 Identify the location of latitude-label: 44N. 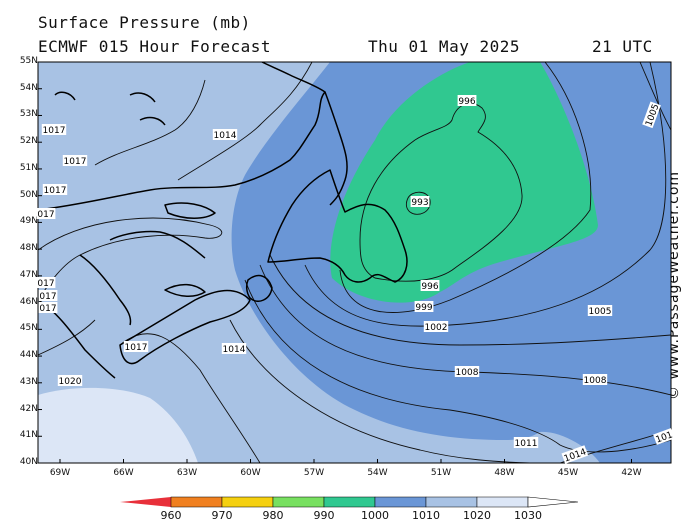
(28, 355).